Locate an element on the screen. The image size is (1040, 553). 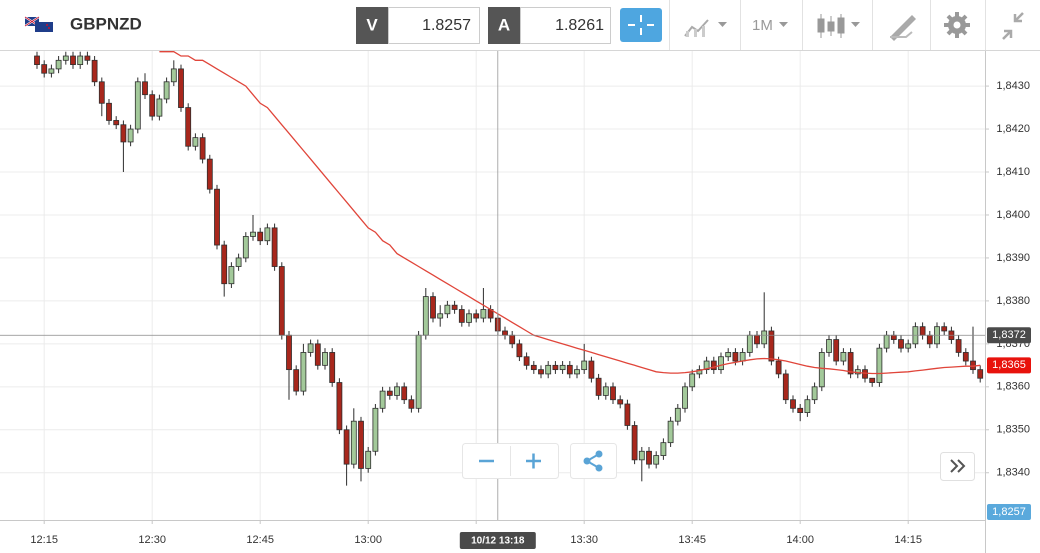
scroll-right-button is located at coordinates (957, 466).